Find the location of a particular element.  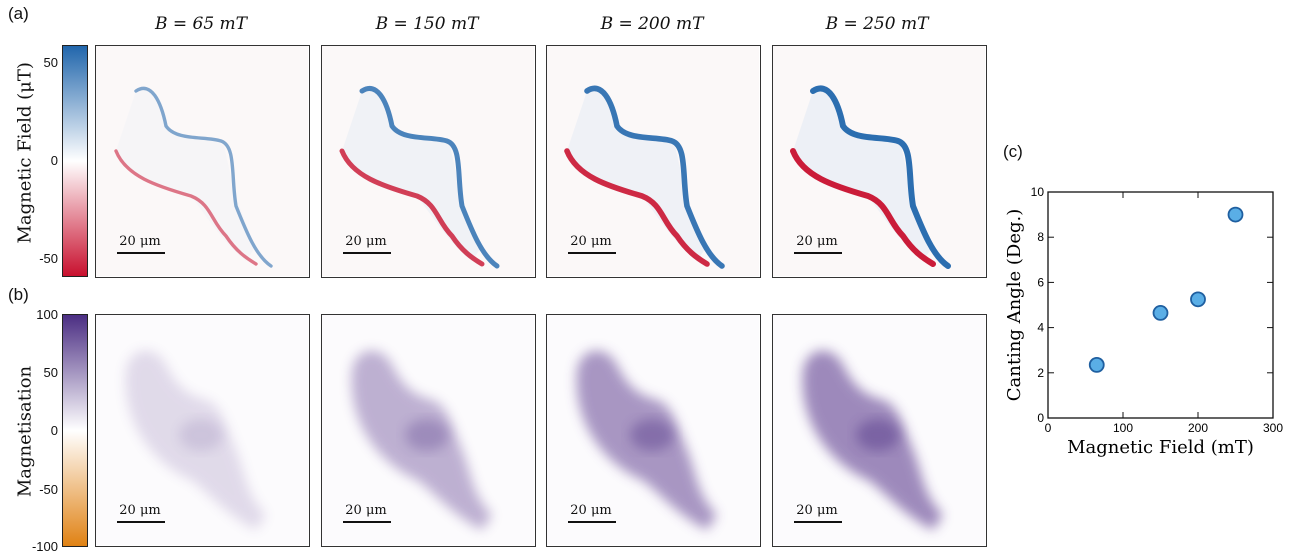

colorbar-a-tick-top: 50 is located at coordinates (50, 62).